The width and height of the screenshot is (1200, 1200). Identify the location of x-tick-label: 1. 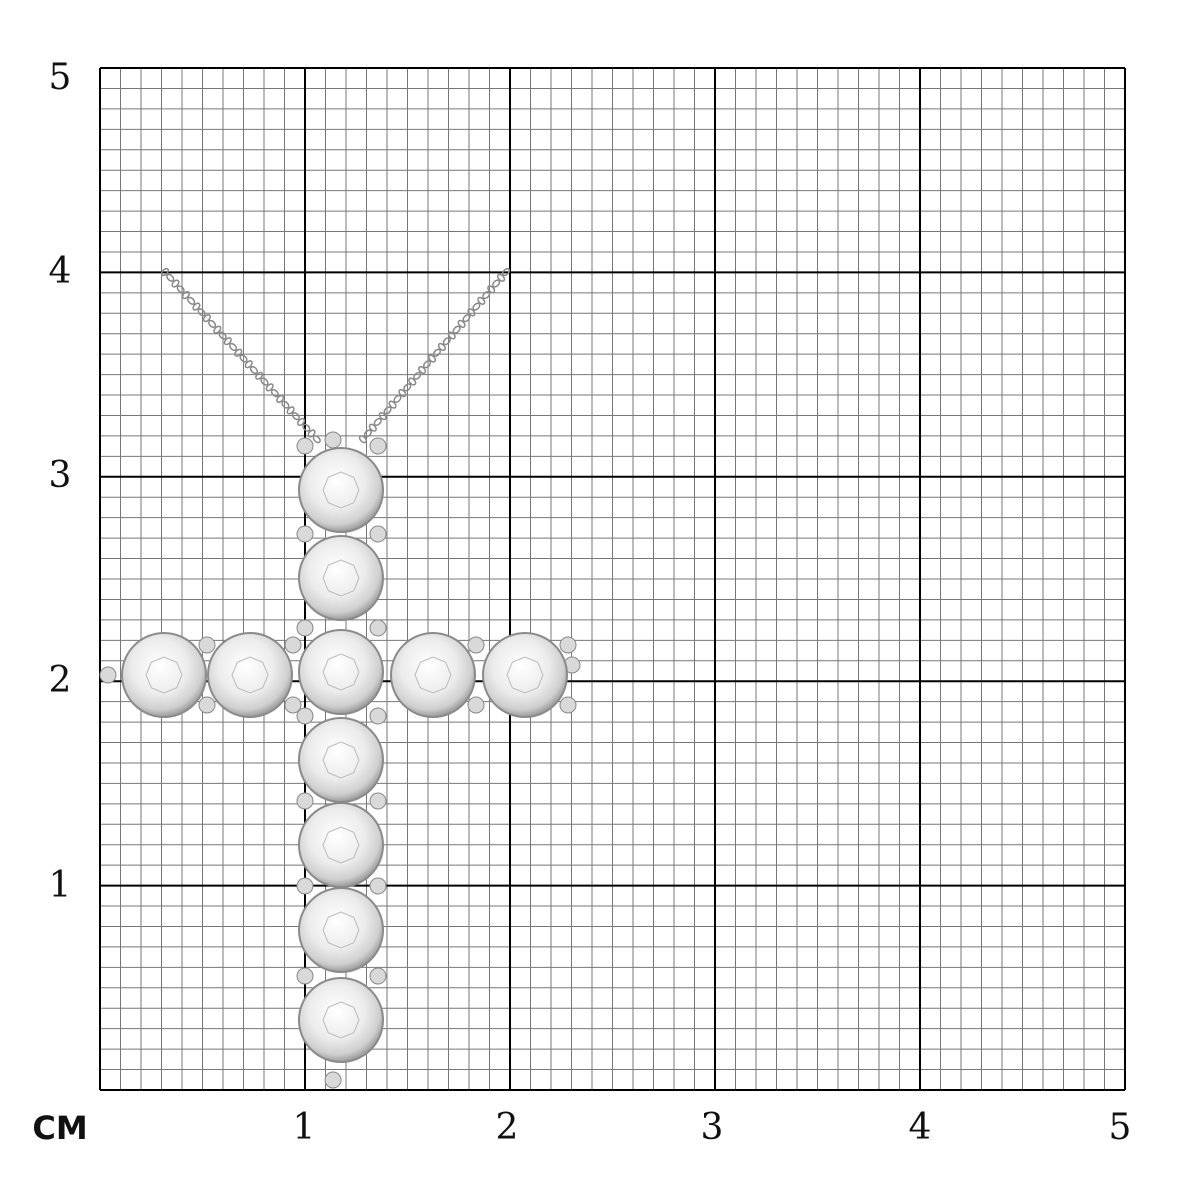
(304, 1127).